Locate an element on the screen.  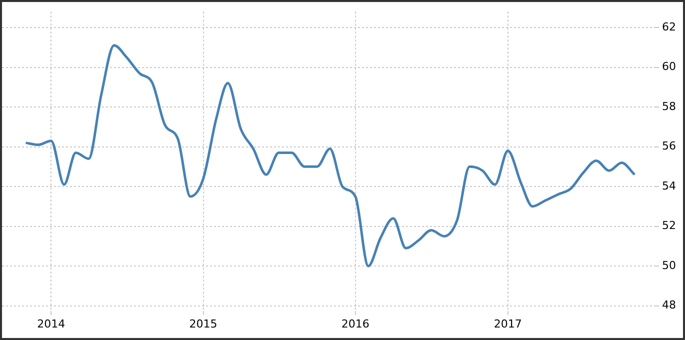
y-tick-label: 50 is located at coordinates (669, 265).